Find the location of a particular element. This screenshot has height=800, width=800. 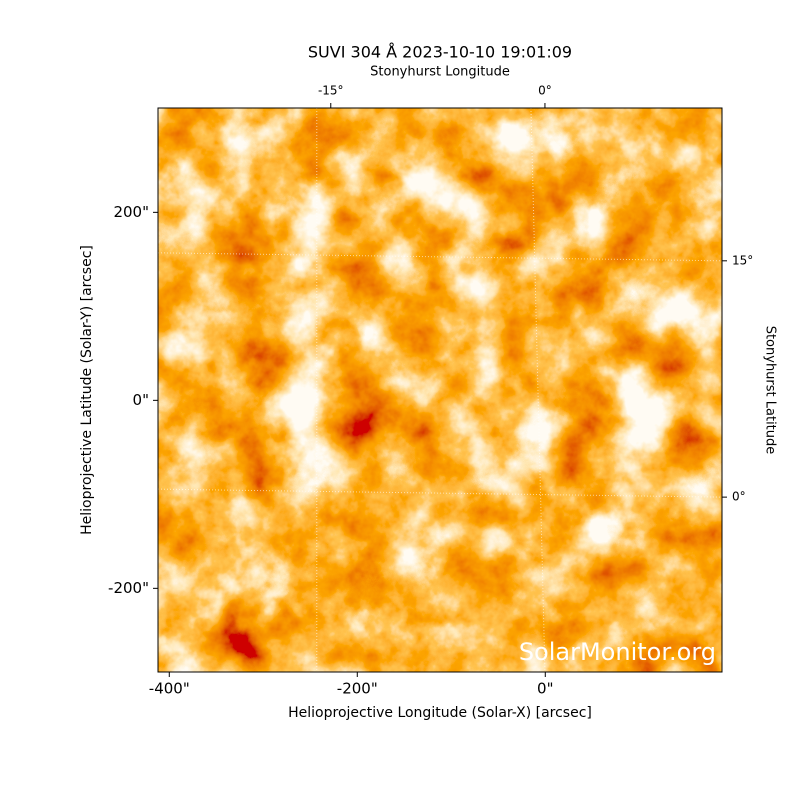

y2-tick-label: 0° is located at coordinates (739, 497).